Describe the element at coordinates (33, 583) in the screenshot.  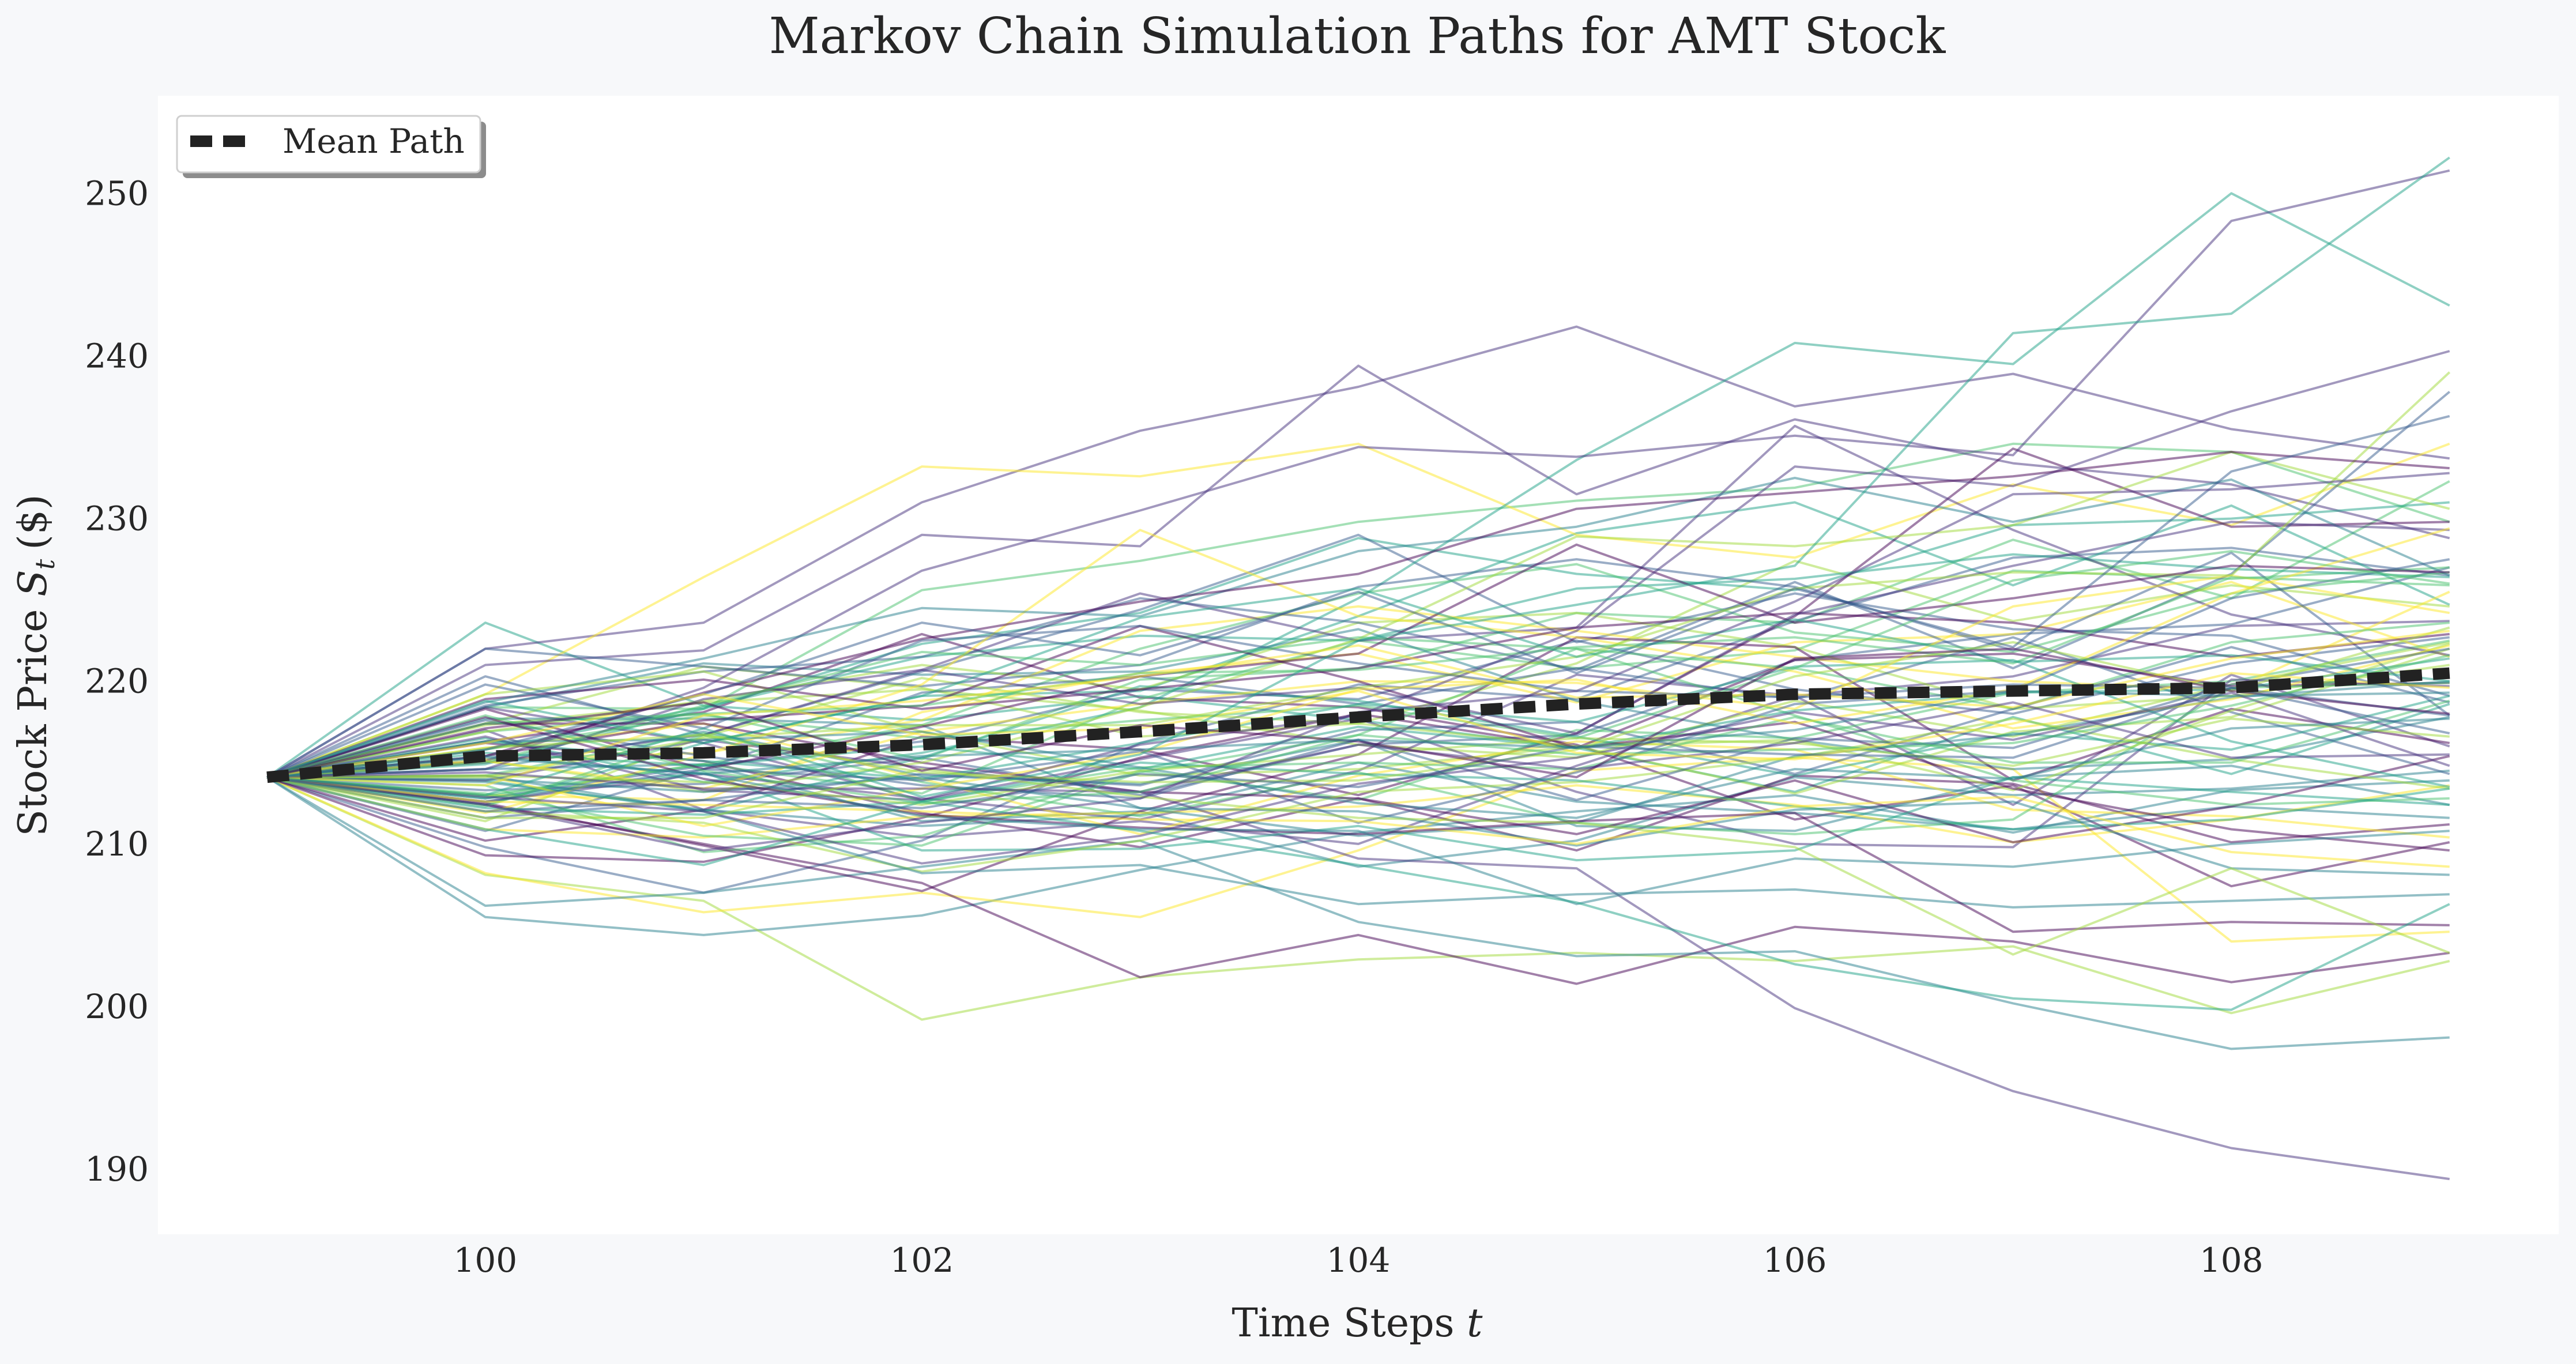
I see `y-axis-label-var: S` at that location.